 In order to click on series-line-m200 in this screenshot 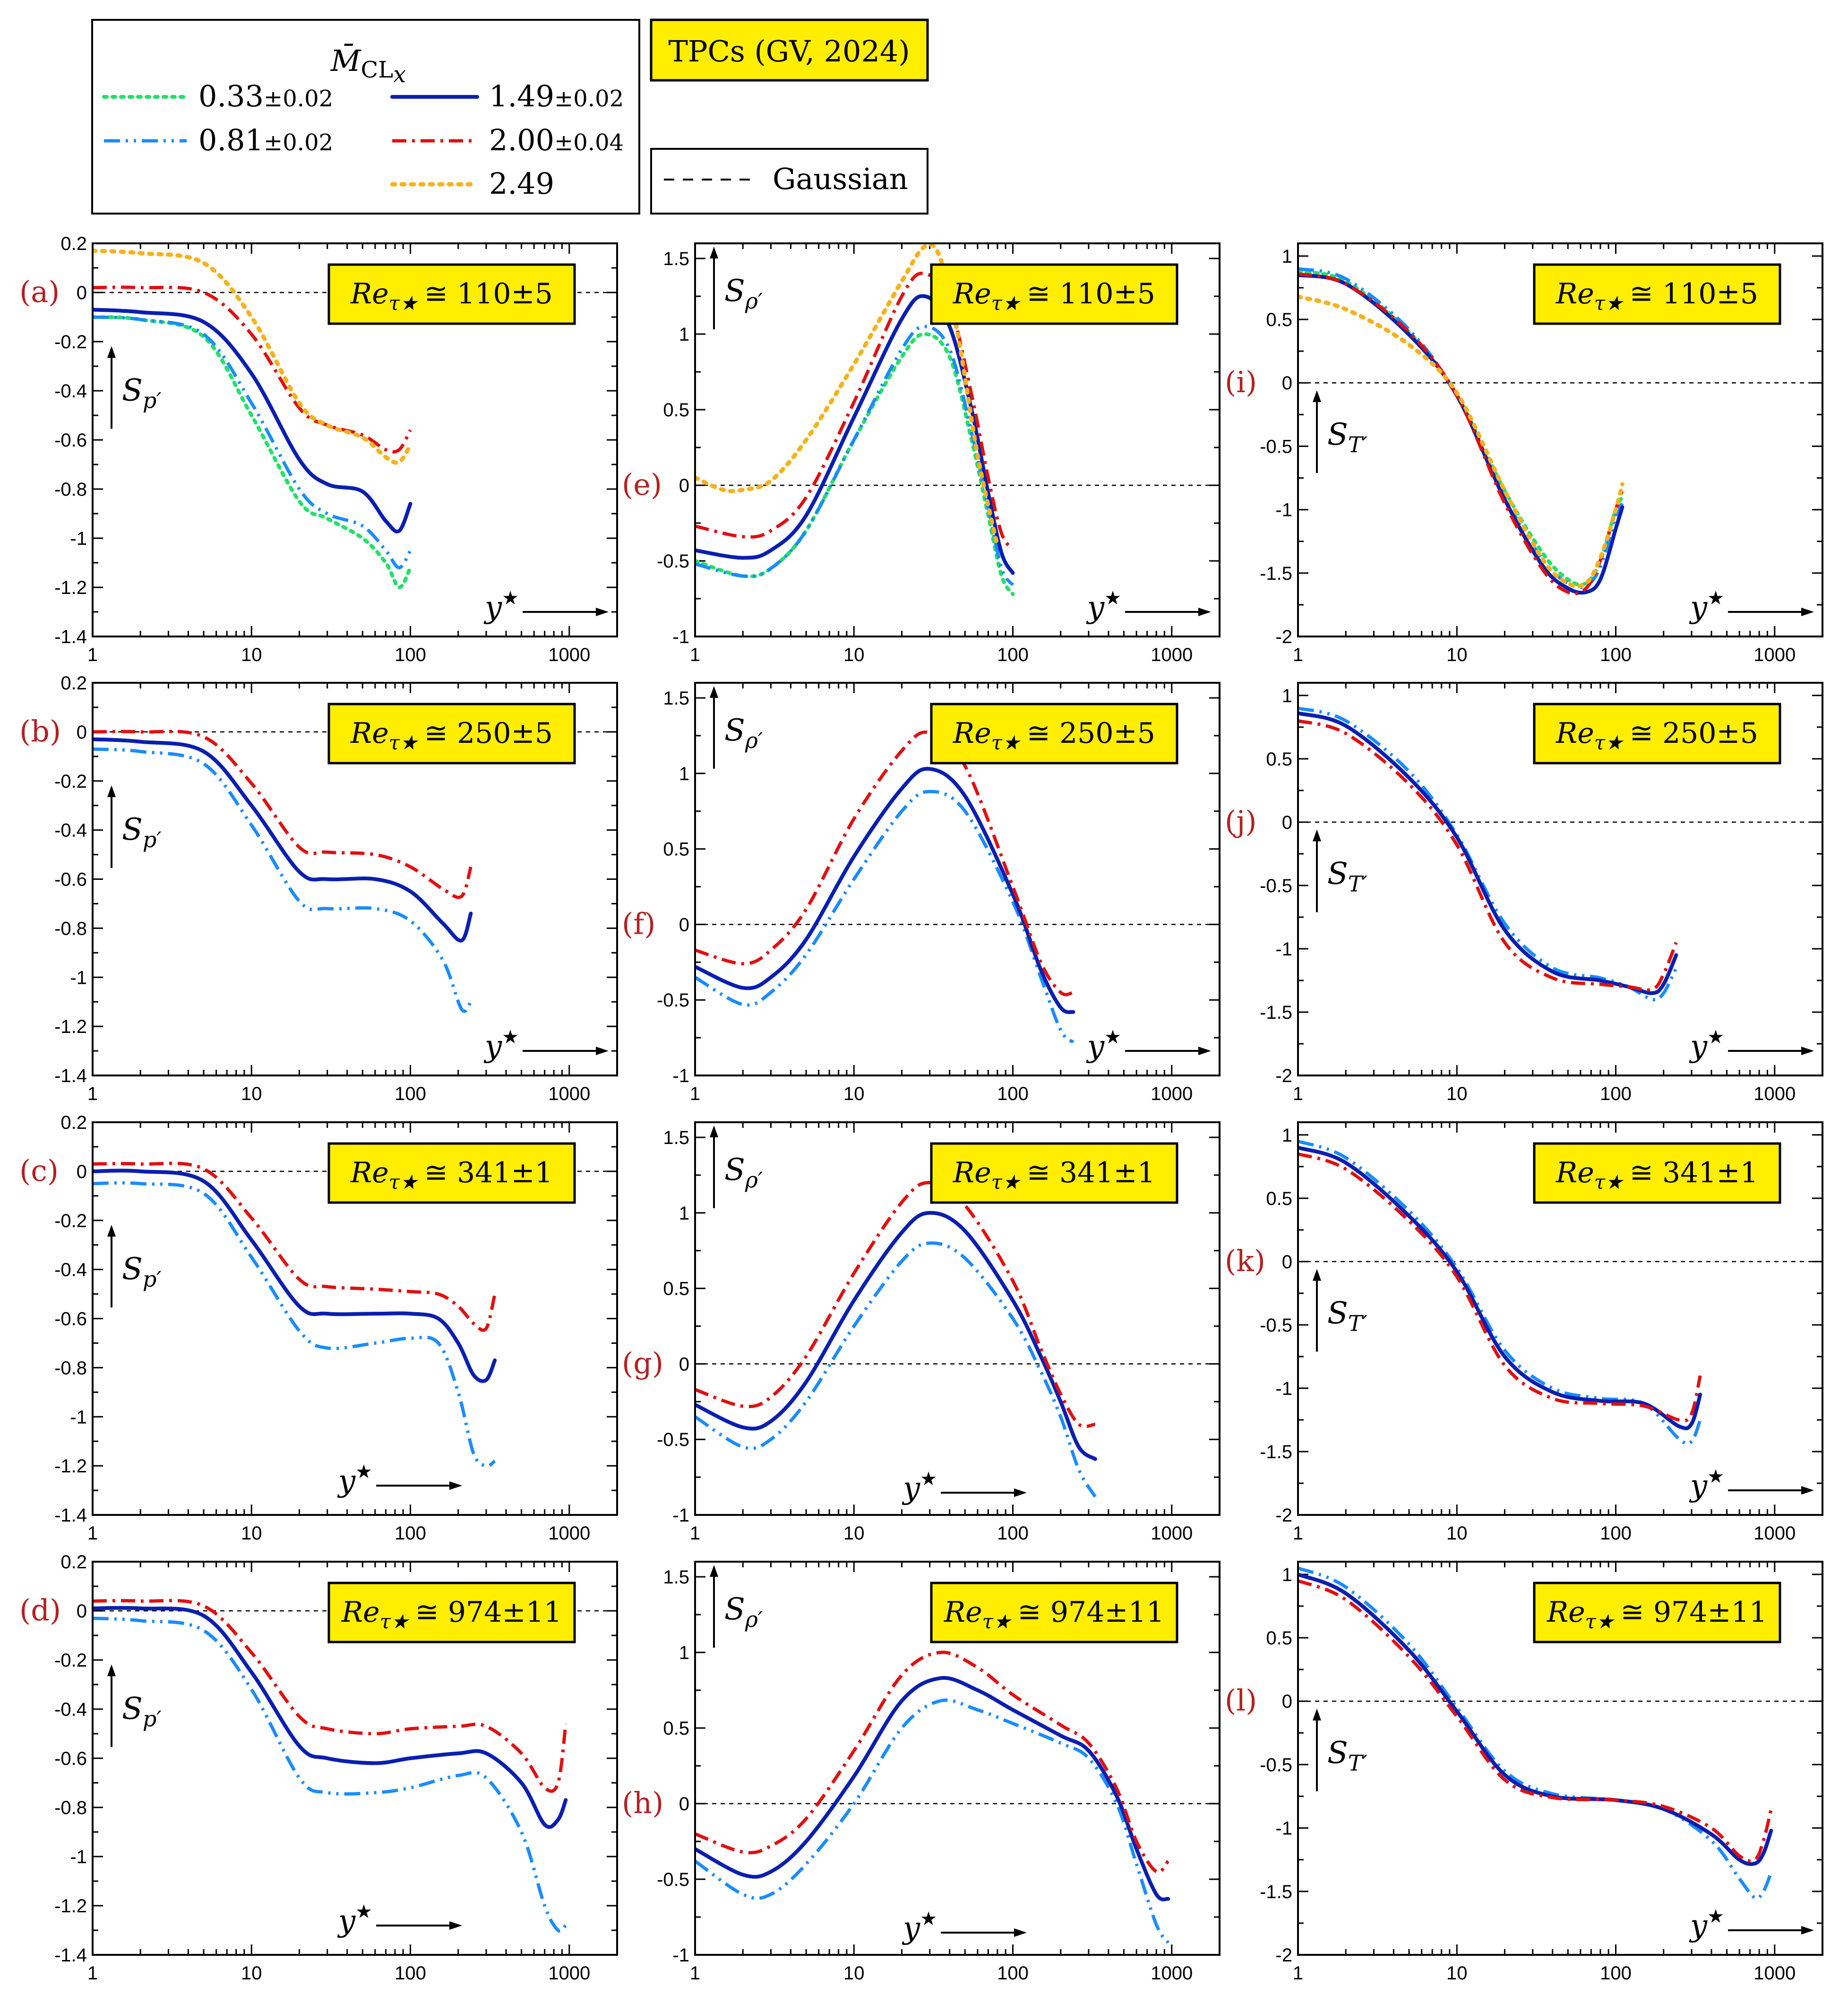, I will do `click(1535, 1721)`.